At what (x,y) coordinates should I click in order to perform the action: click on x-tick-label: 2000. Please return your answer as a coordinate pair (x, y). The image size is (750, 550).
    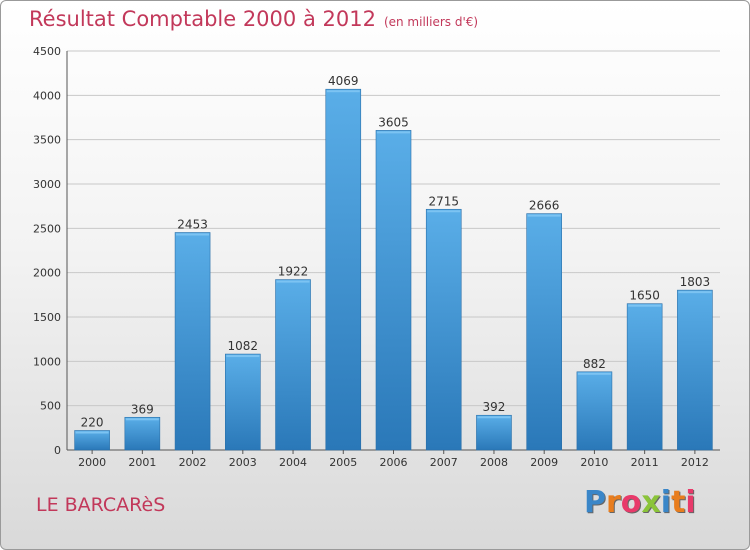
    Looking at the image, I should click on (92, 462).